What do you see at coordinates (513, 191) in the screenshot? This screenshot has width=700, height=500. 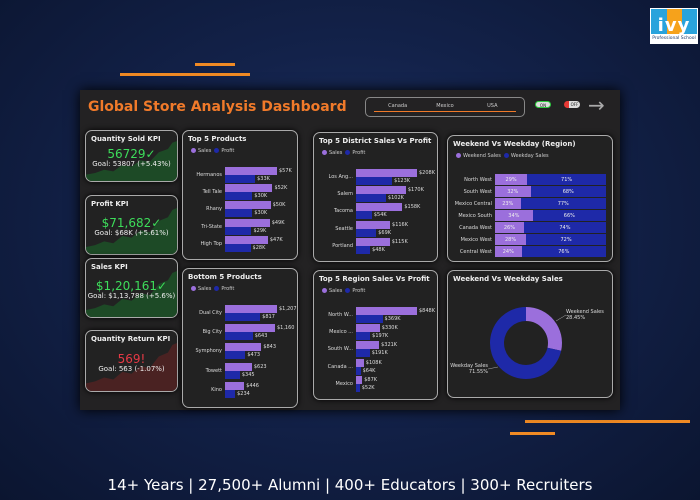 I see `weekend-segment: 32%` at bounding box center [513, 191].